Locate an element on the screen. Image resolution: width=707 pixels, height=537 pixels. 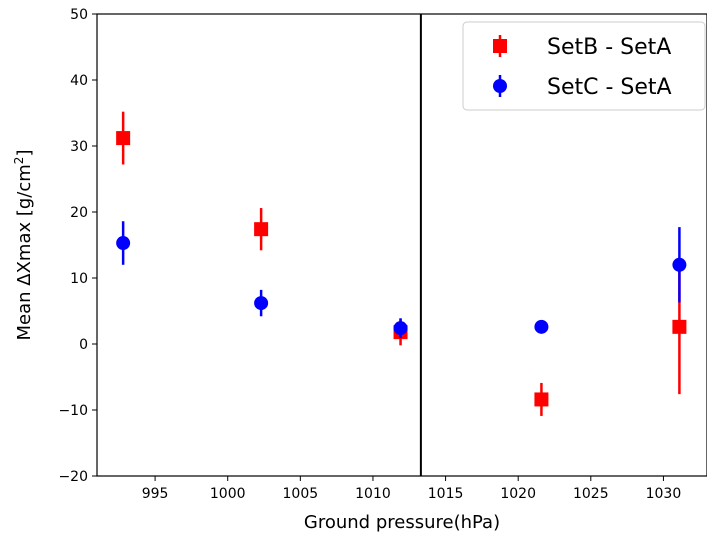
y-tick-label: 40 is located at coordinates (79, 81).